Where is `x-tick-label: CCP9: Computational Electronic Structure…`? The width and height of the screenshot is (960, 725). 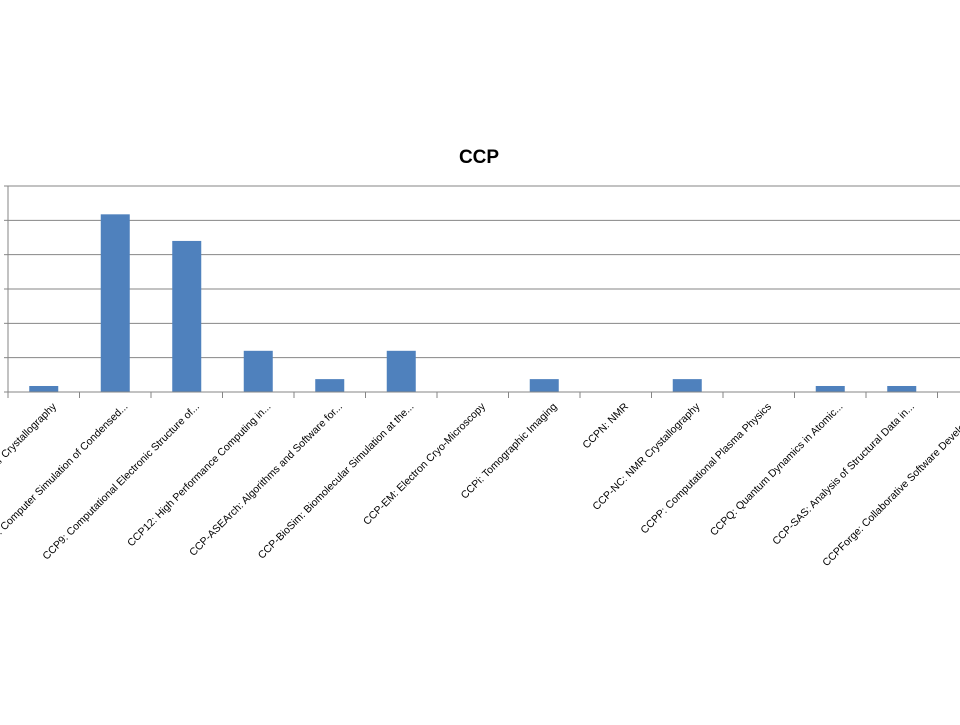
x-tick-label: CCP9: Computational Electronic Structure… is located at coordinates (121, 482).